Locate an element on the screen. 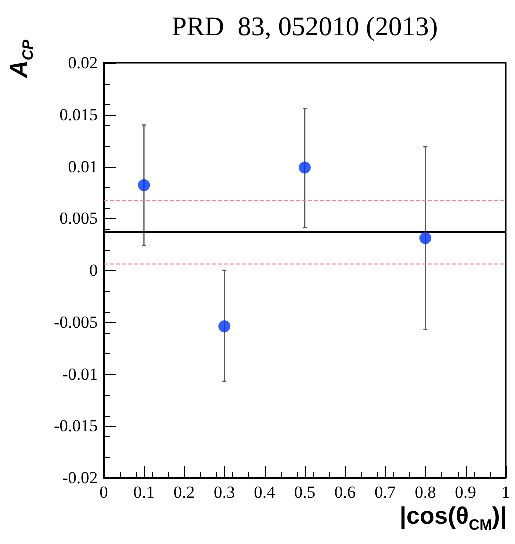  y-tick-label: 0.015 is located at coordinates (79, 114).